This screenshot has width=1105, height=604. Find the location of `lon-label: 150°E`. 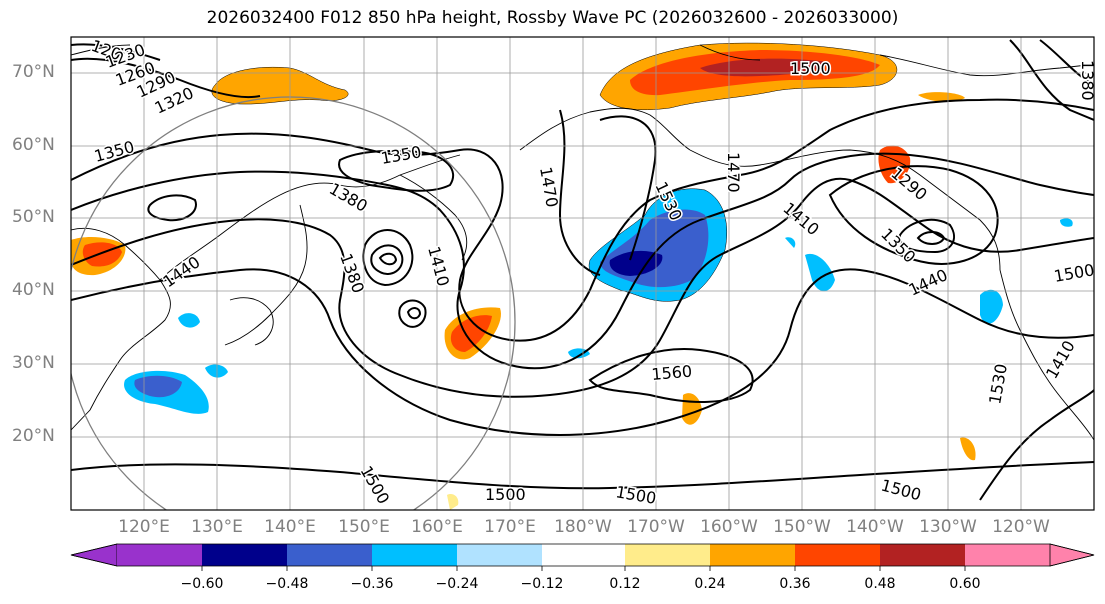

lon-label: 150°E is located at coordinates (364, 527).